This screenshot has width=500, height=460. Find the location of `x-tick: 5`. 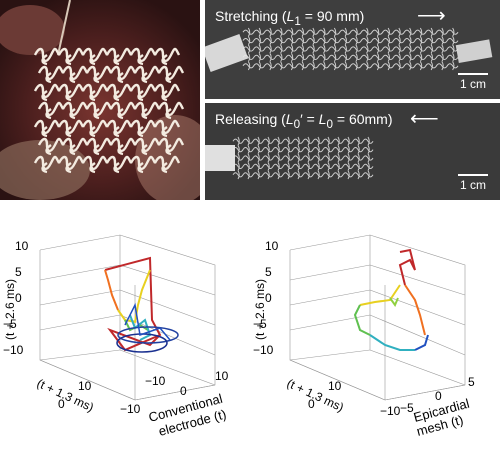

x-tick: 5 is located at coordinates (471, 382).